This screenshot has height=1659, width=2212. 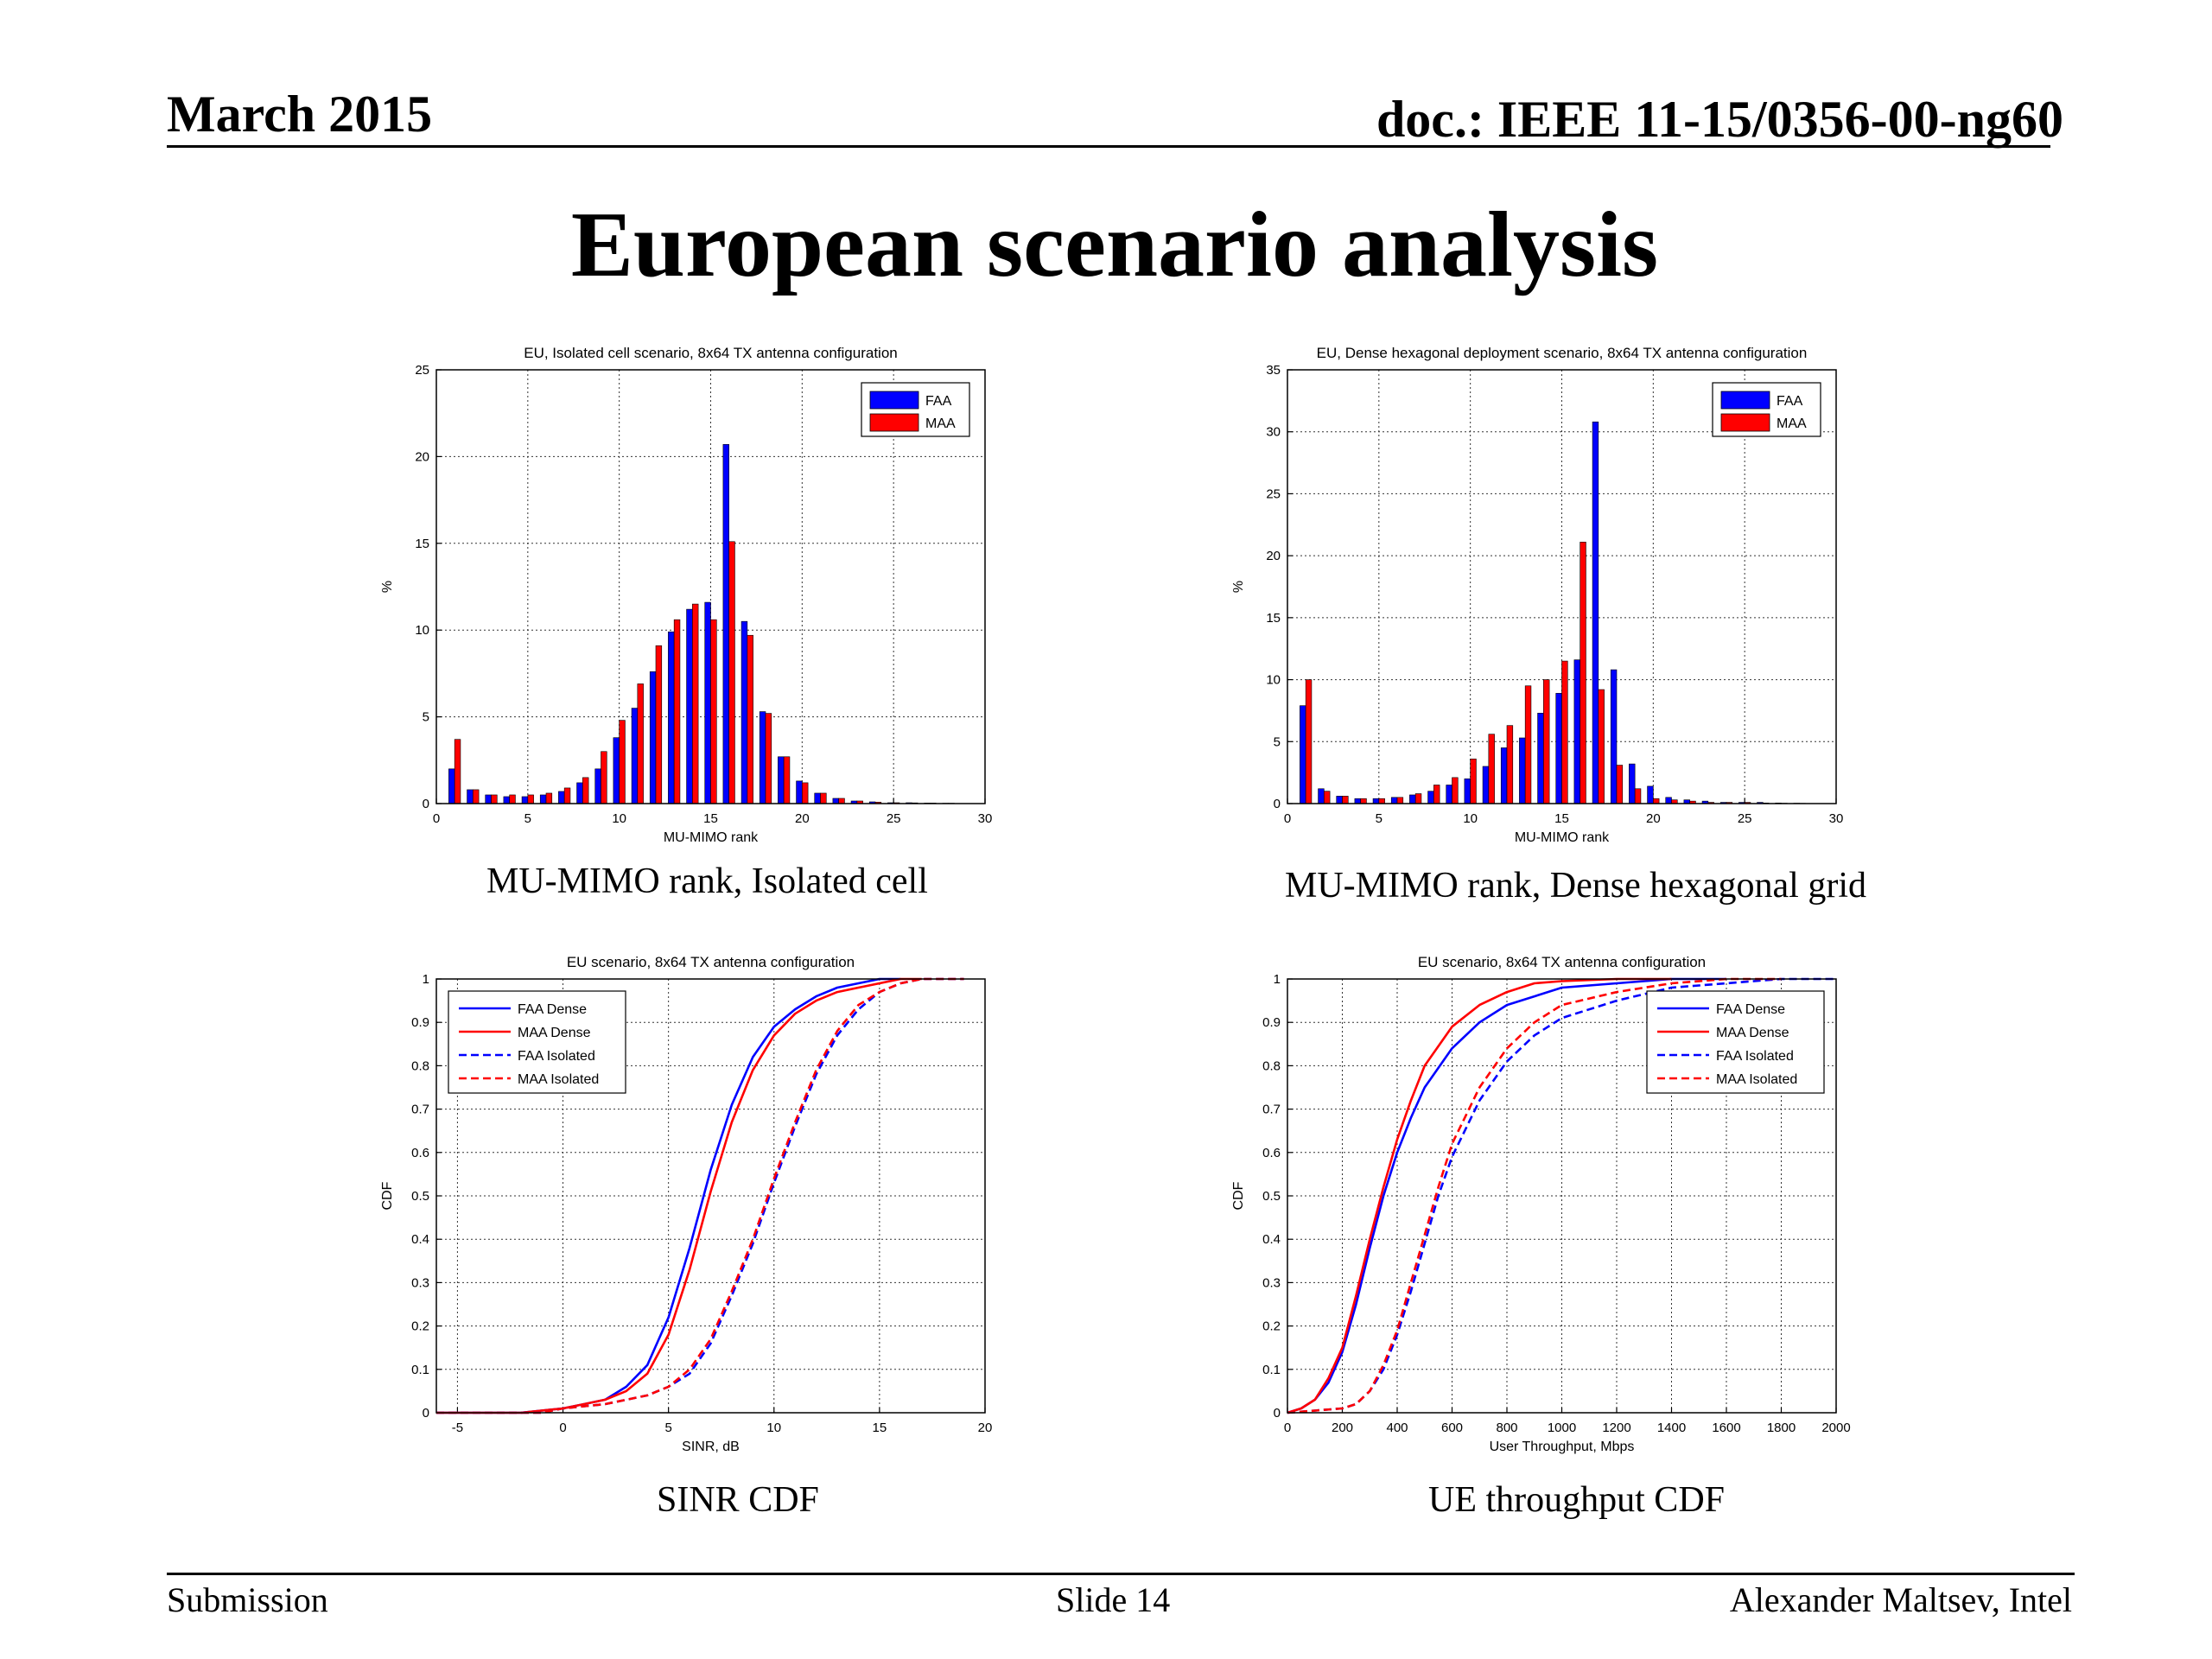 What do you see at coordinates (558, 1079) in the screenshot?
I see `legend-label-maa-isolated: MAA Isolated` at bounding box center [558, 1079].